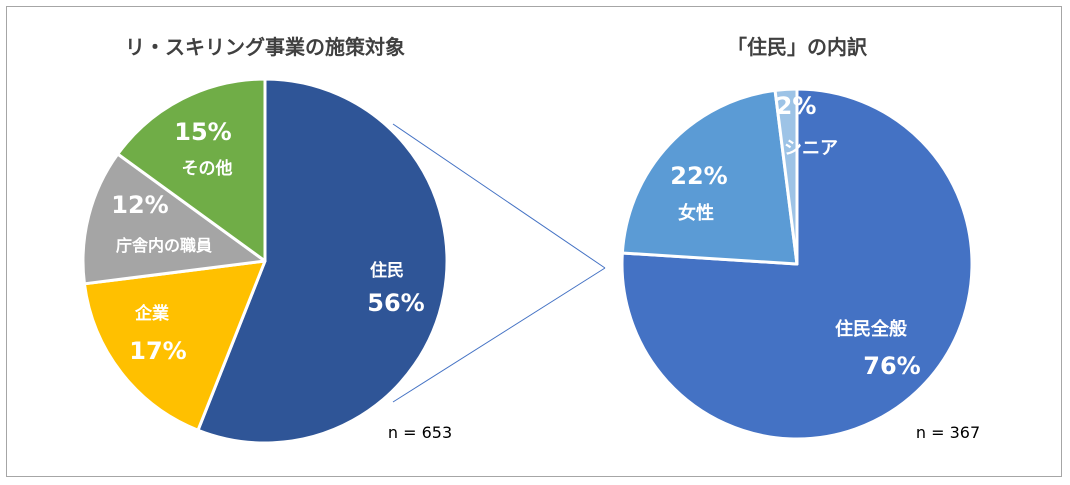  Describe the element at coordinates (387, 270) in the screenshot. I see `left-slice-0-name-label: 住民` at that location.